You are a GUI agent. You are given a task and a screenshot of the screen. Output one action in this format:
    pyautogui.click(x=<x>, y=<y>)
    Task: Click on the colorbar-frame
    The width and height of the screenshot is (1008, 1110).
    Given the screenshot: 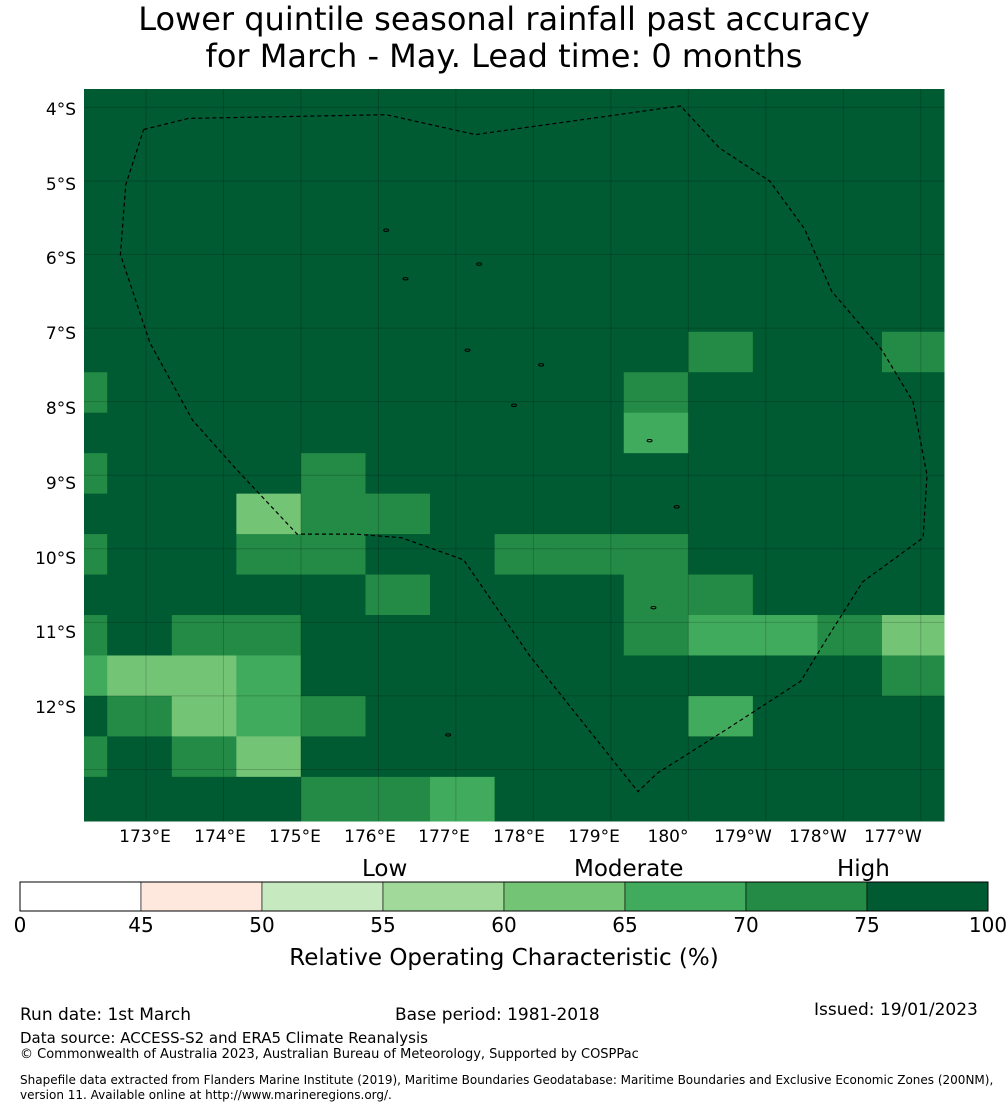 What is the action you would take?
    pyautogui.click(x=504, y=896)
    